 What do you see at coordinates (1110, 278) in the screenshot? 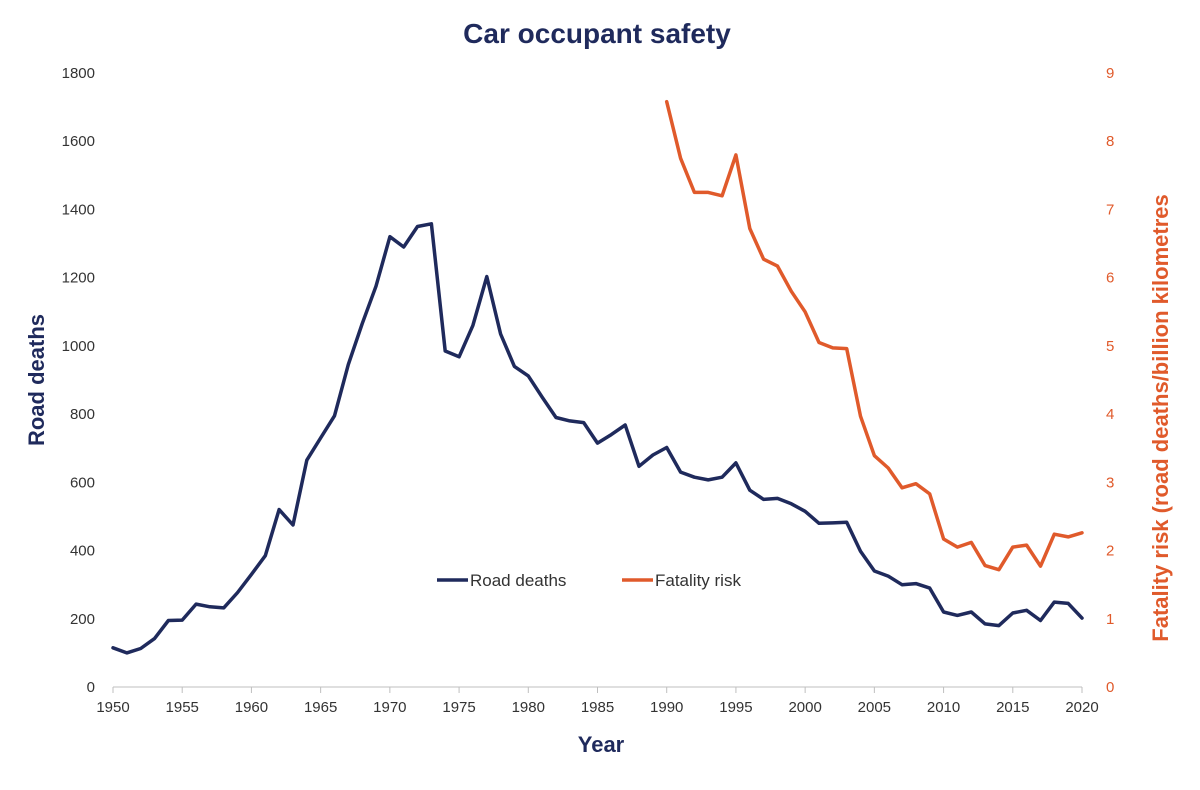
I see `y-tick-label-right: 6` at bounding box center [1110, 278].